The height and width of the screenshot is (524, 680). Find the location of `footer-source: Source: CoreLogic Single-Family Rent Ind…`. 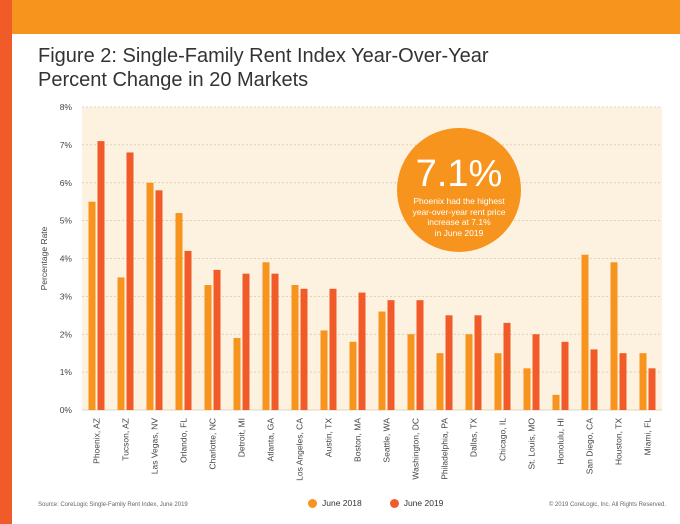

footer-source: Source: CoreLogic Single-Family Rent Ind… is located at coordinates (113, 505).